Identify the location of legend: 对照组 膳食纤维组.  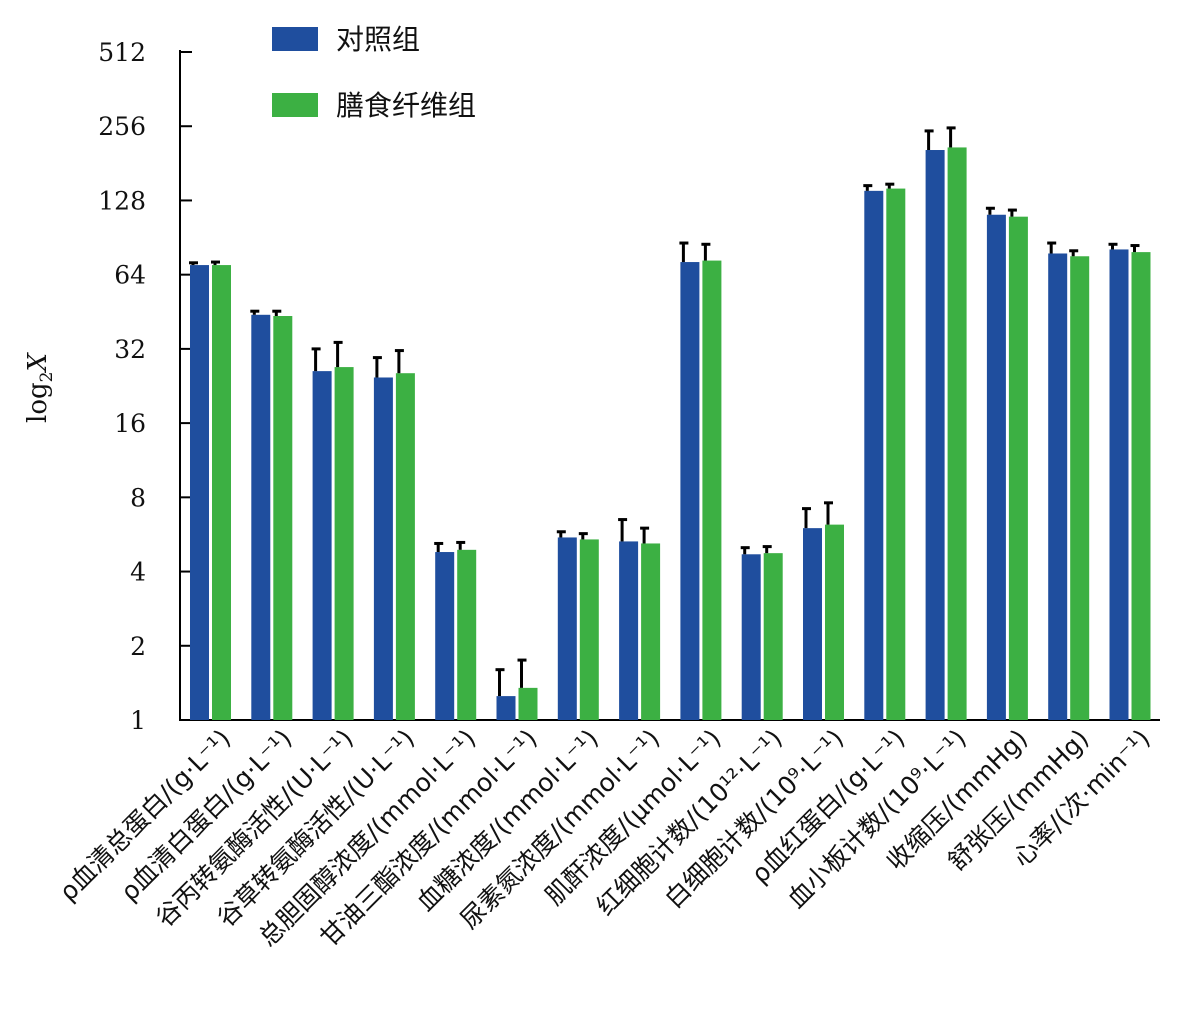
(374, 72).